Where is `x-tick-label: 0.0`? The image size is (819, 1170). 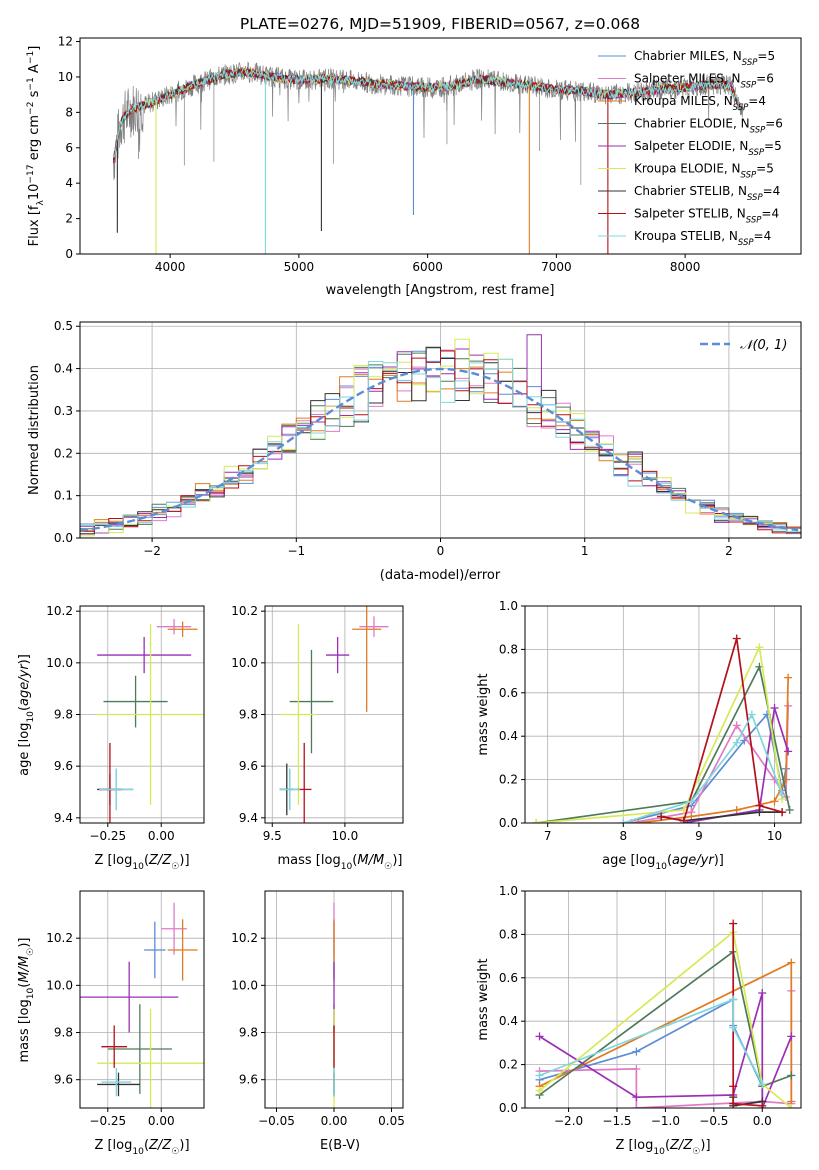
x-tick-label: 0.0 is located at coordinates (762, 1121).